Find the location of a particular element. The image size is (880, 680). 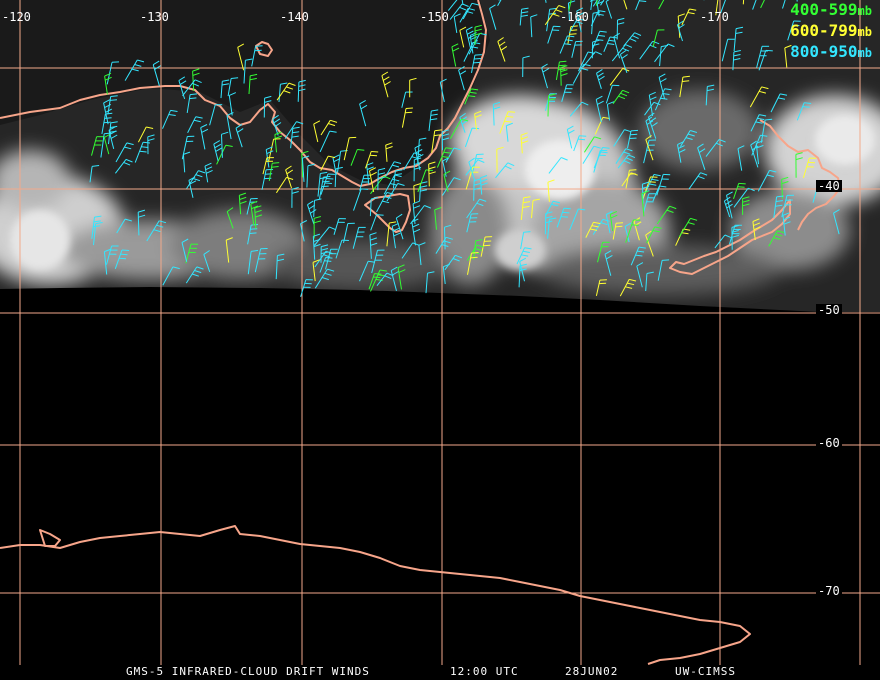

longitude-label: -130 is located at coordinates (154, 17).